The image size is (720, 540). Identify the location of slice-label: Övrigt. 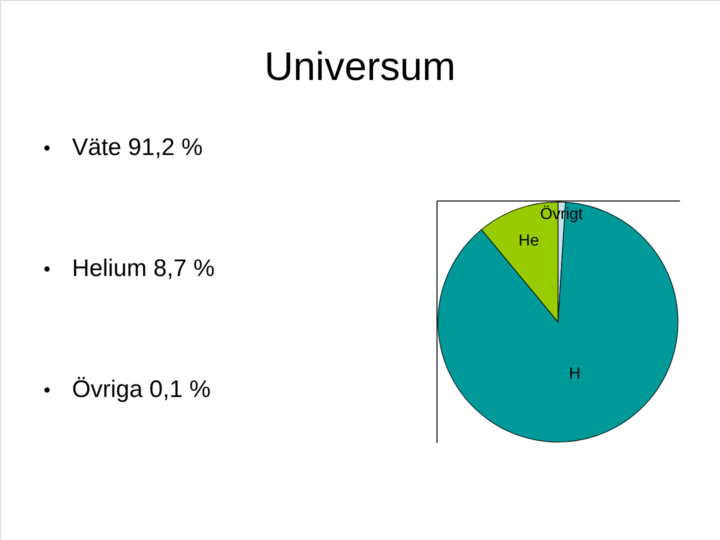
(562, 214).